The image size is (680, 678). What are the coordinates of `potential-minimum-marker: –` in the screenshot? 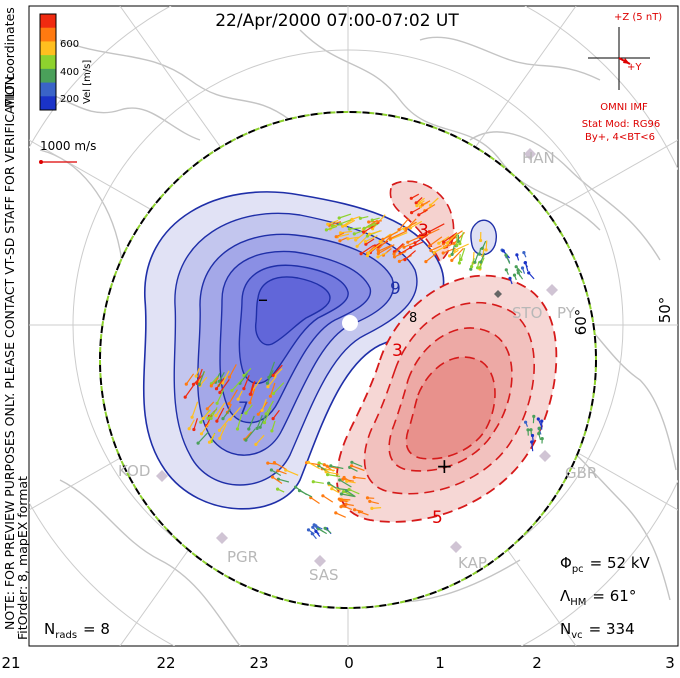 It's located at (263, 299).